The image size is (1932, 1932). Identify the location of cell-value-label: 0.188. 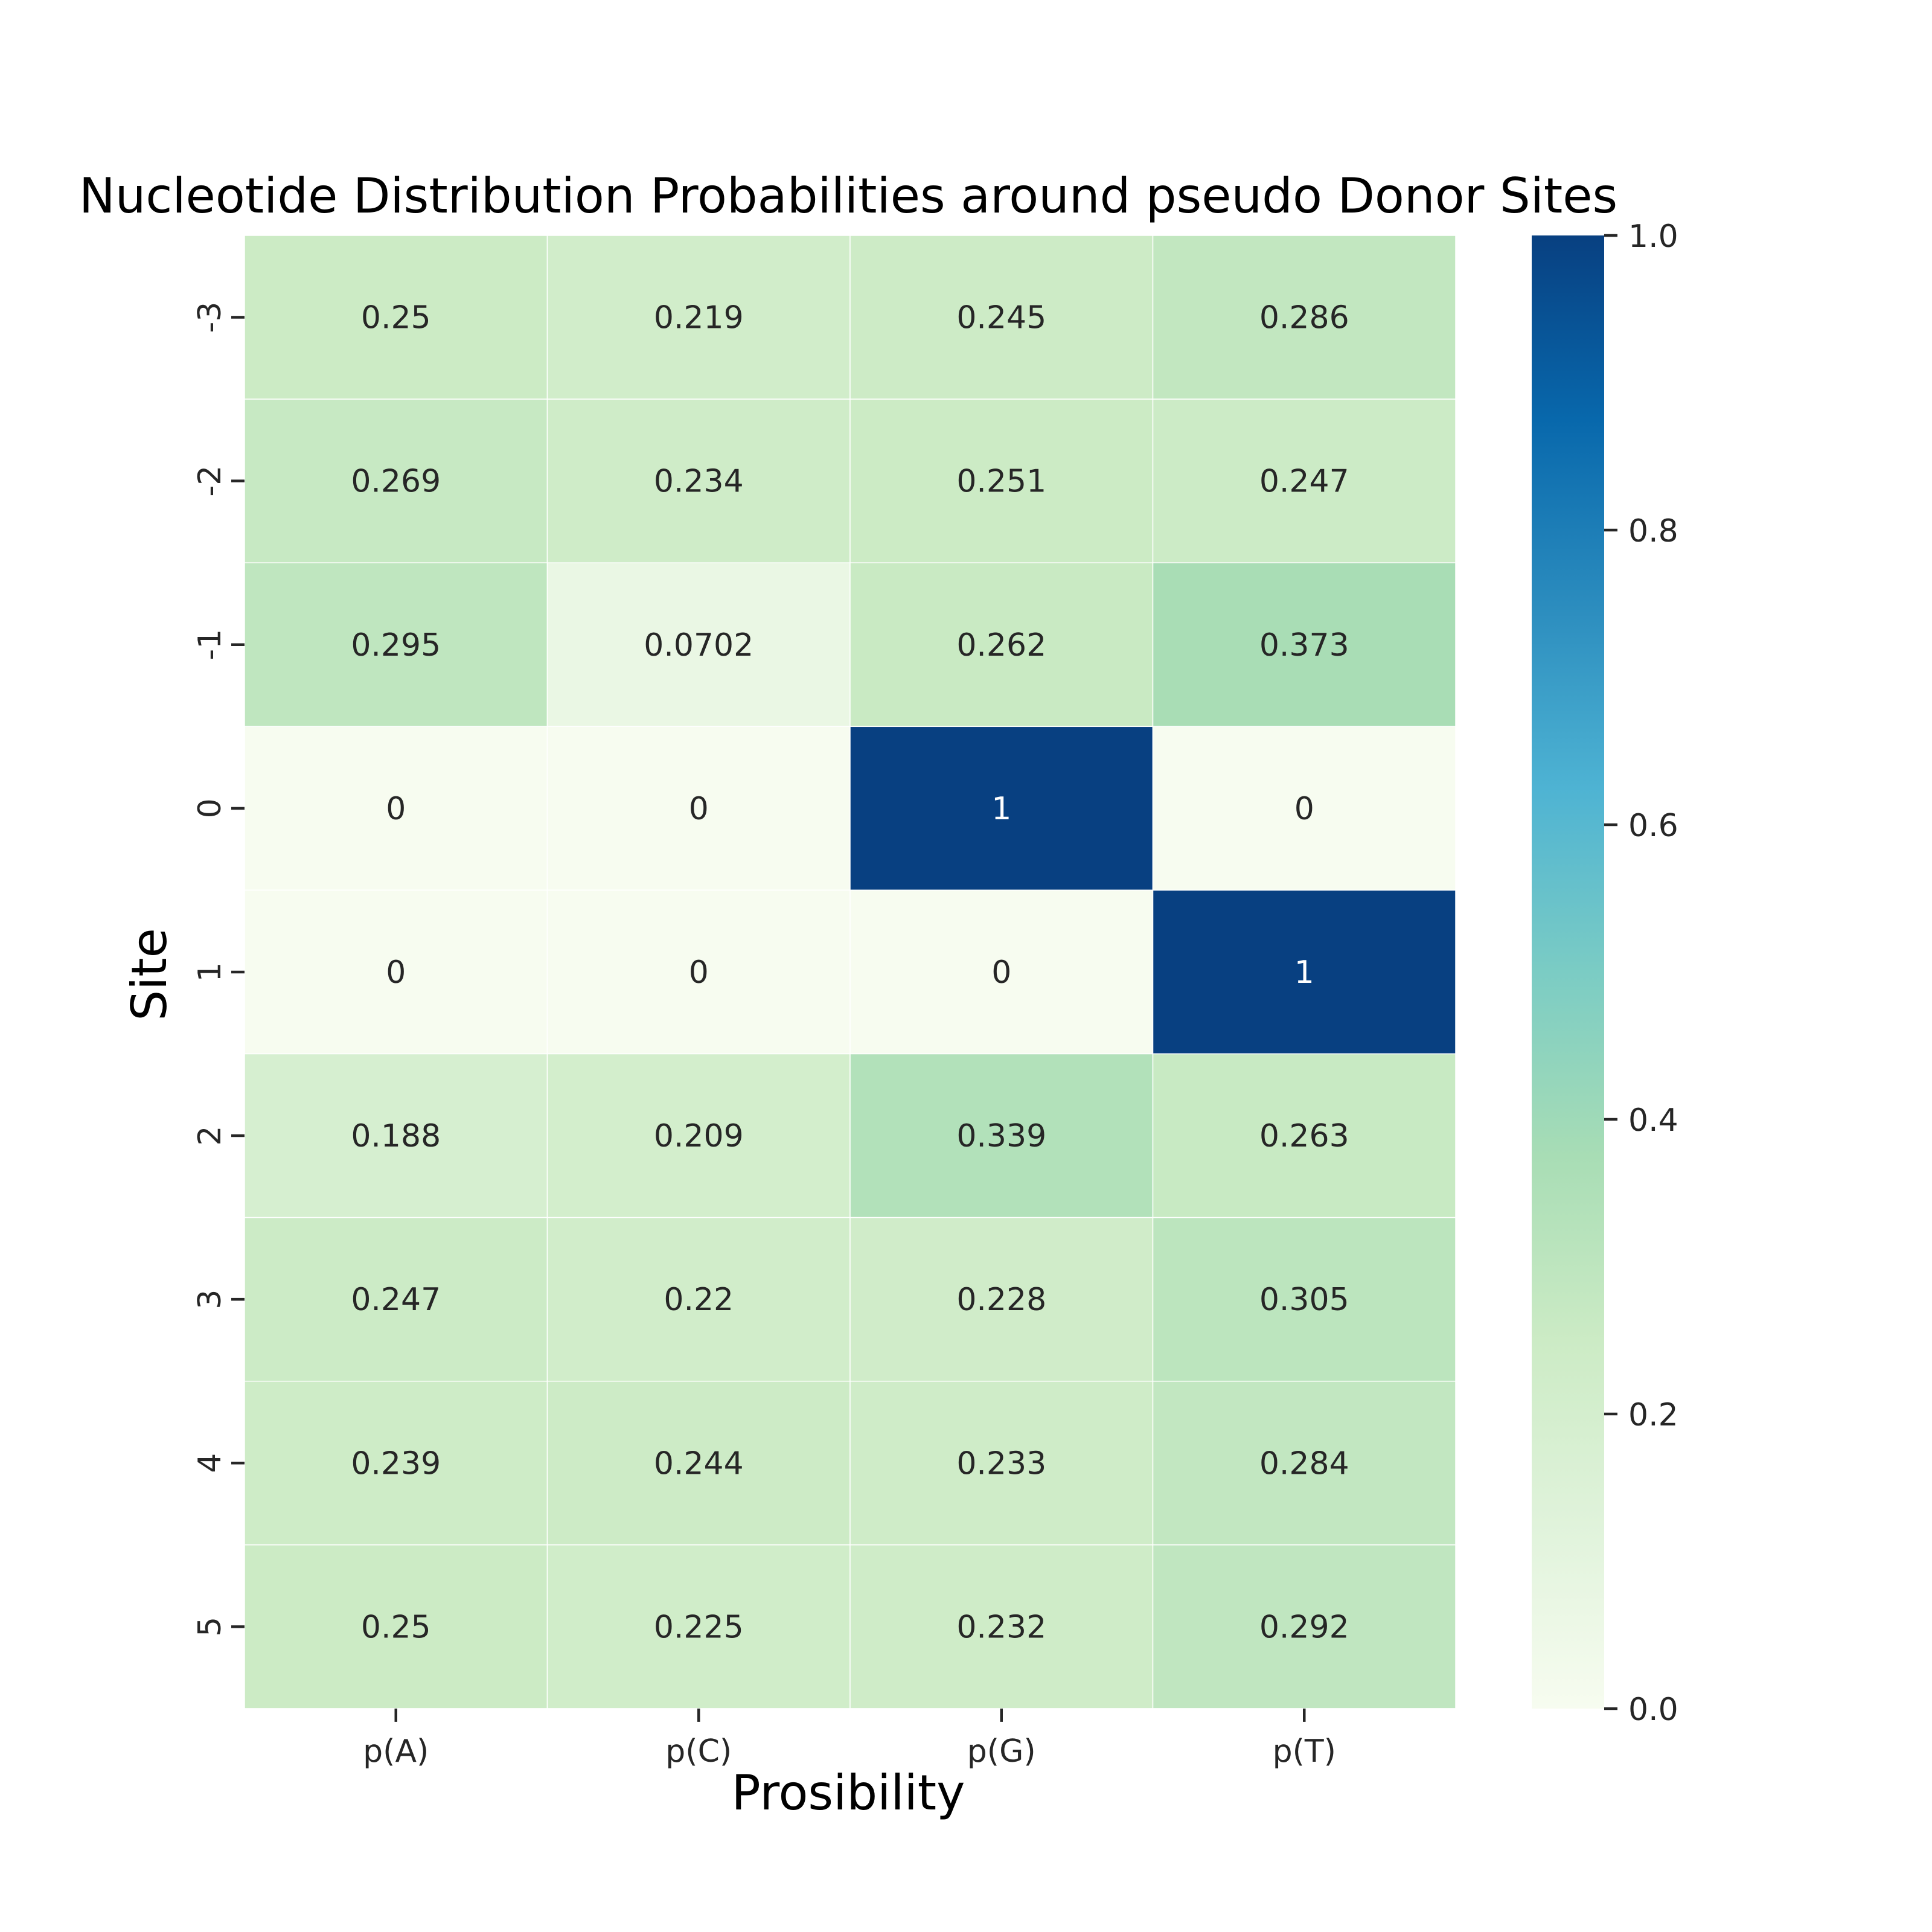
(396, 1136).